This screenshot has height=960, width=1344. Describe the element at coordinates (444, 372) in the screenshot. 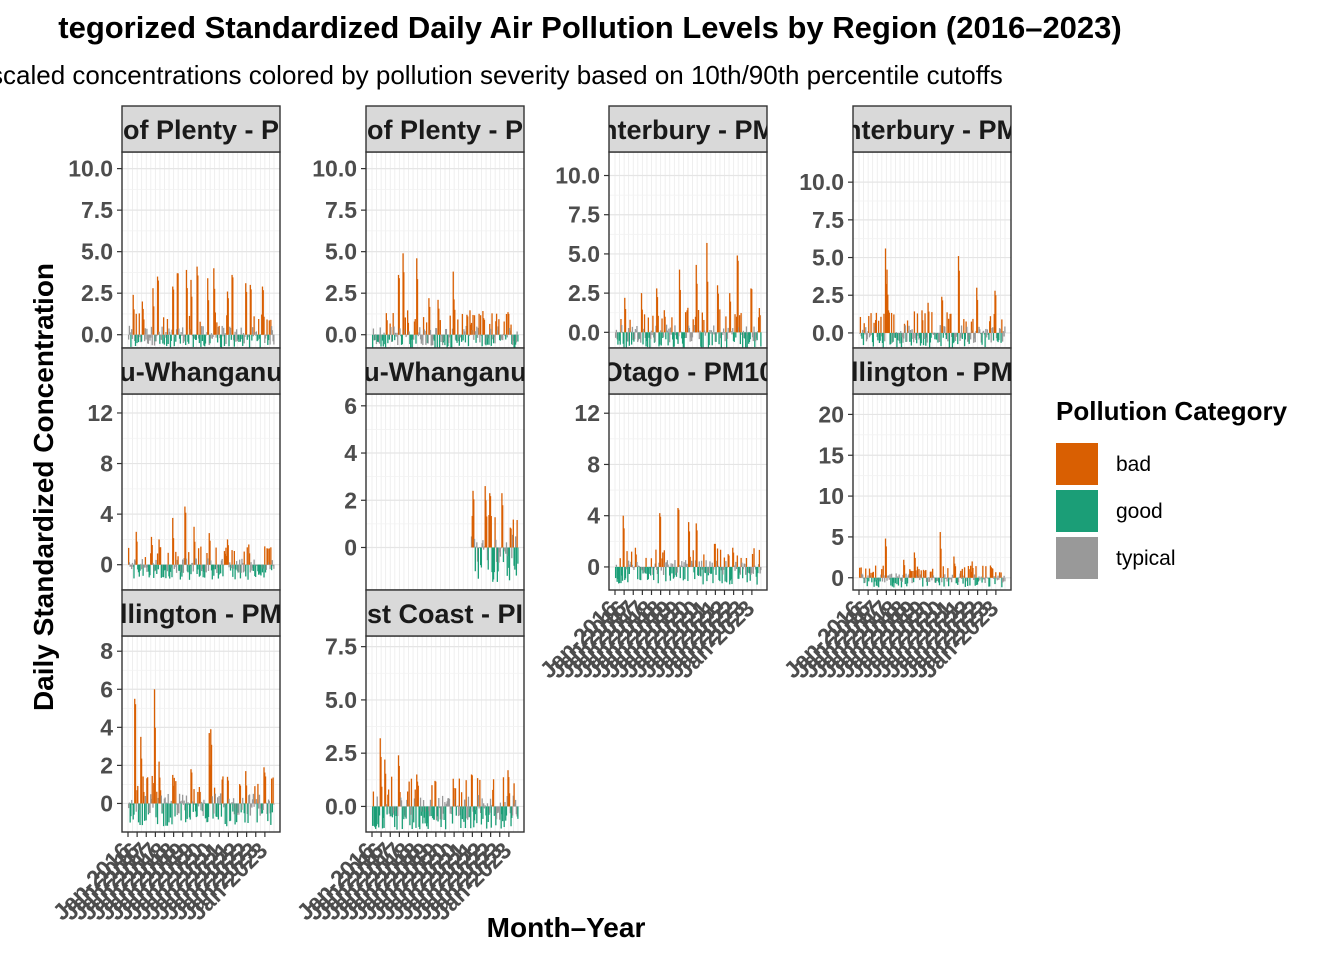

I see `facet-strip-label: u-Whanganu` at that location.